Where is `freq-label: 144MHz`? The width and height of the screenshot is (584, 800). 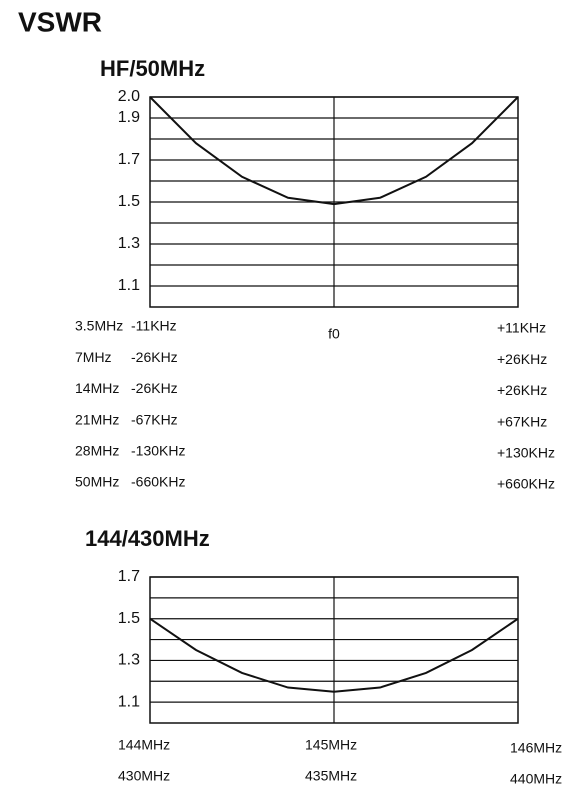
freq-label: 144MHz is located at coordinates (144, 745).